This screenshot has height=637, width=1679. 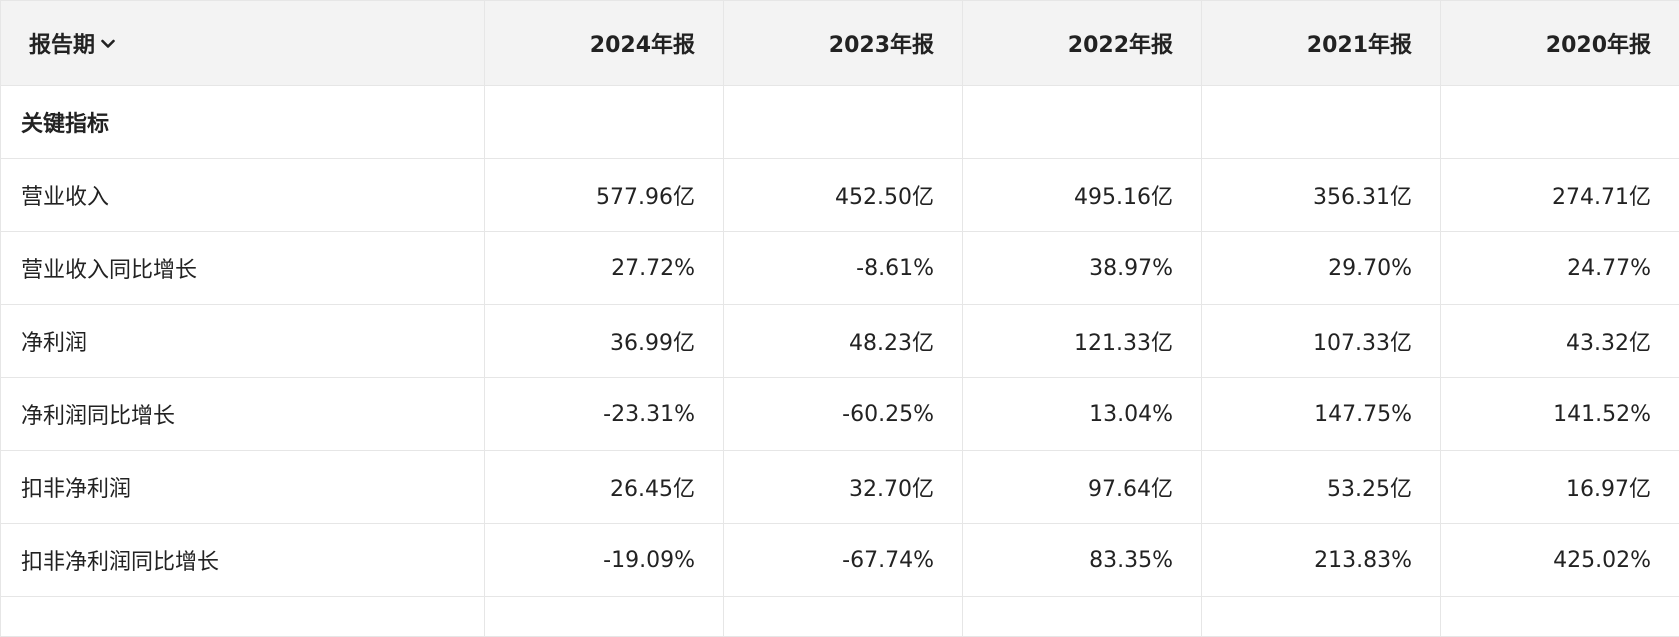 I want to click on column-header-2020: 2020年报, so click(x=1560, y=43).